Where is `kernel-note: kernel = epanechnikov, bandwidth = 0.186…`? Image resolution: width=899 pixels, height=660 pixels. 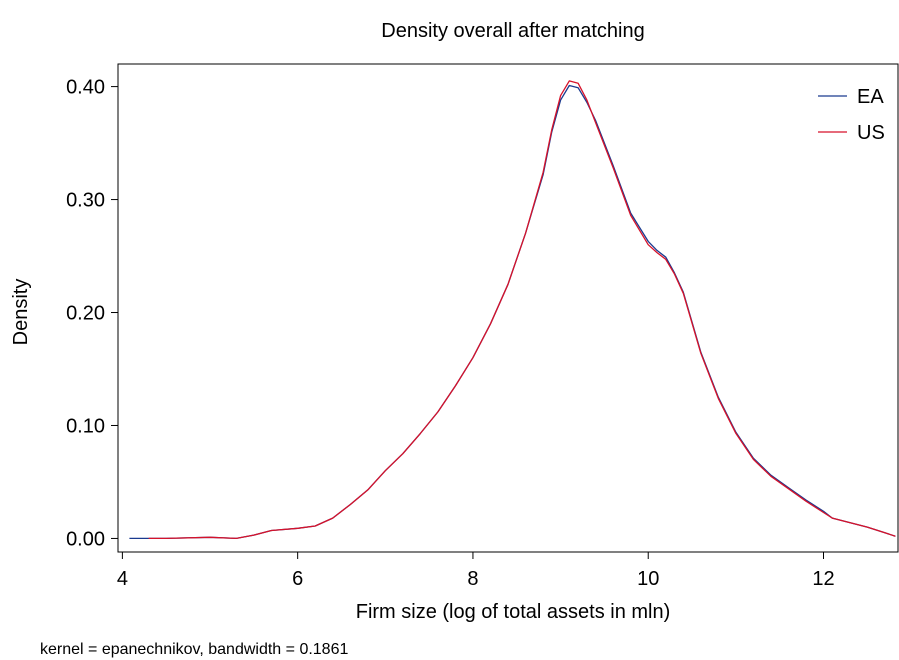
kernel-note: kernel = epanechnikov, bandwidth = 0.186… is located at coordinates (194, 649).